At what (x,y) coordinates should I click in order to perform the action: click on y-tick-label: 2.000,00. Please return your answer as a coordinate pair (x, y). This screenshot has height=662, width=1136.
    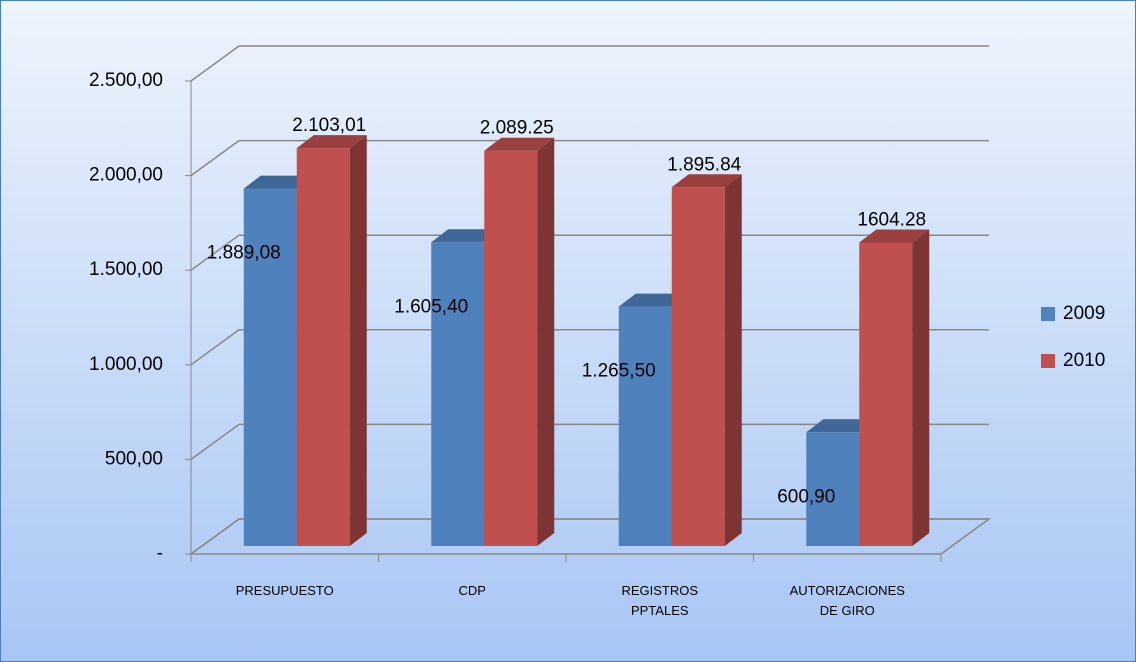
    Looking at the image, I should click on (126, 175).